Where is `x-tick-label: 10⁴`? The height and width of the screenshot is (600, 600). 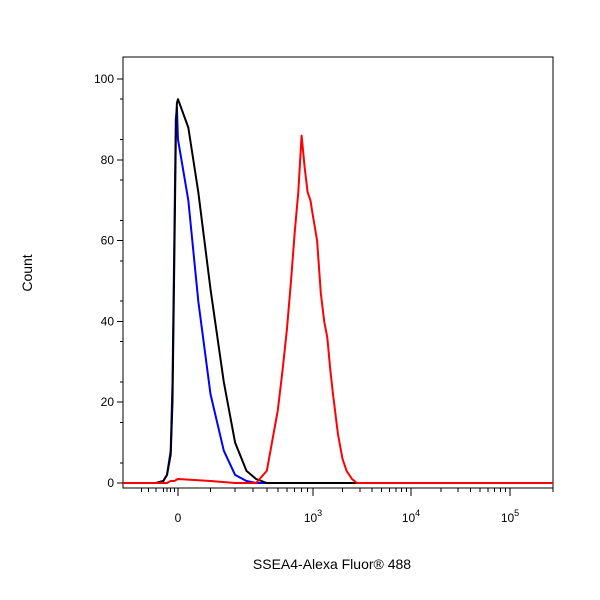
x-tick-label: 10⁴ is located at coordinates (411, 516).